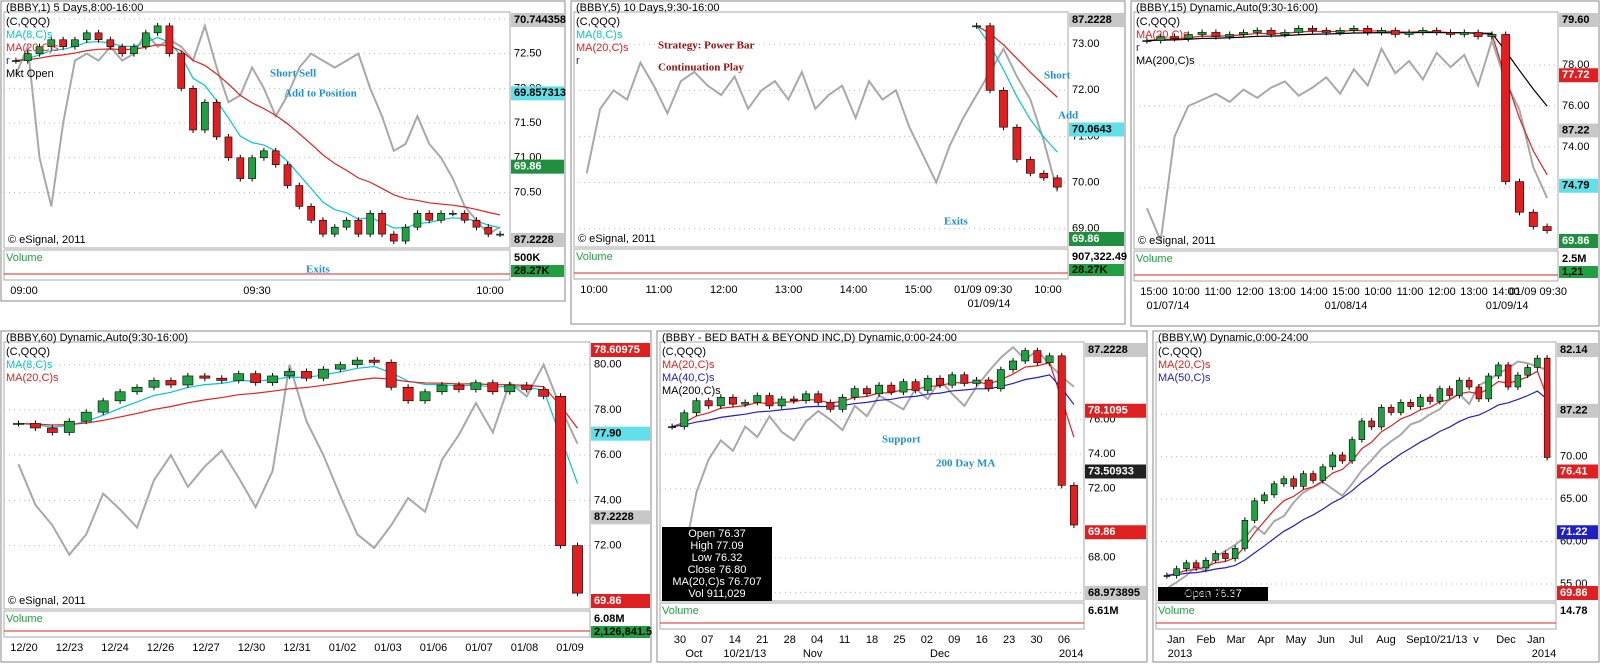 The width and height of the screenshot is (1600, 668). What do you see at coordinates (1378, 292) in the screenshot?
I see `x-tick-label: 10:00` at bounding box center [1378, 292].